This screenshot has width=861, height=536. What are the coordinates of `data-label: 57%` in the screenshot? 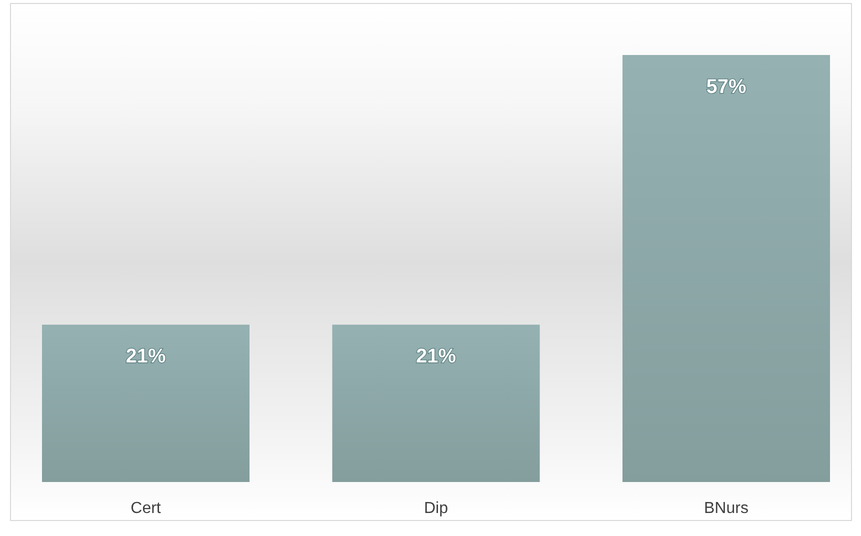 It's located at (726, 87).